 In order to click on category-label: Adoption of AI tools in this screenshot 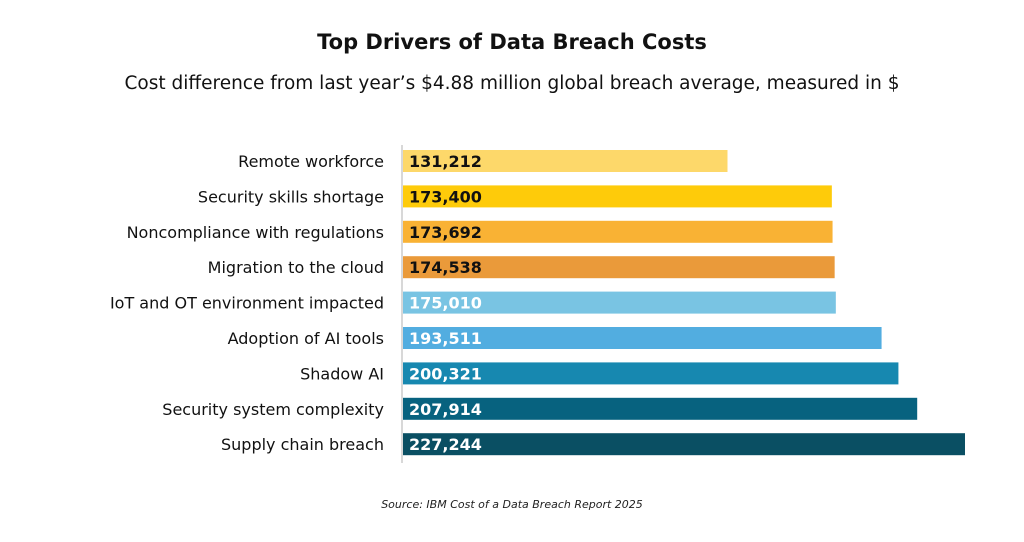, I will do `click(306, 338)`.